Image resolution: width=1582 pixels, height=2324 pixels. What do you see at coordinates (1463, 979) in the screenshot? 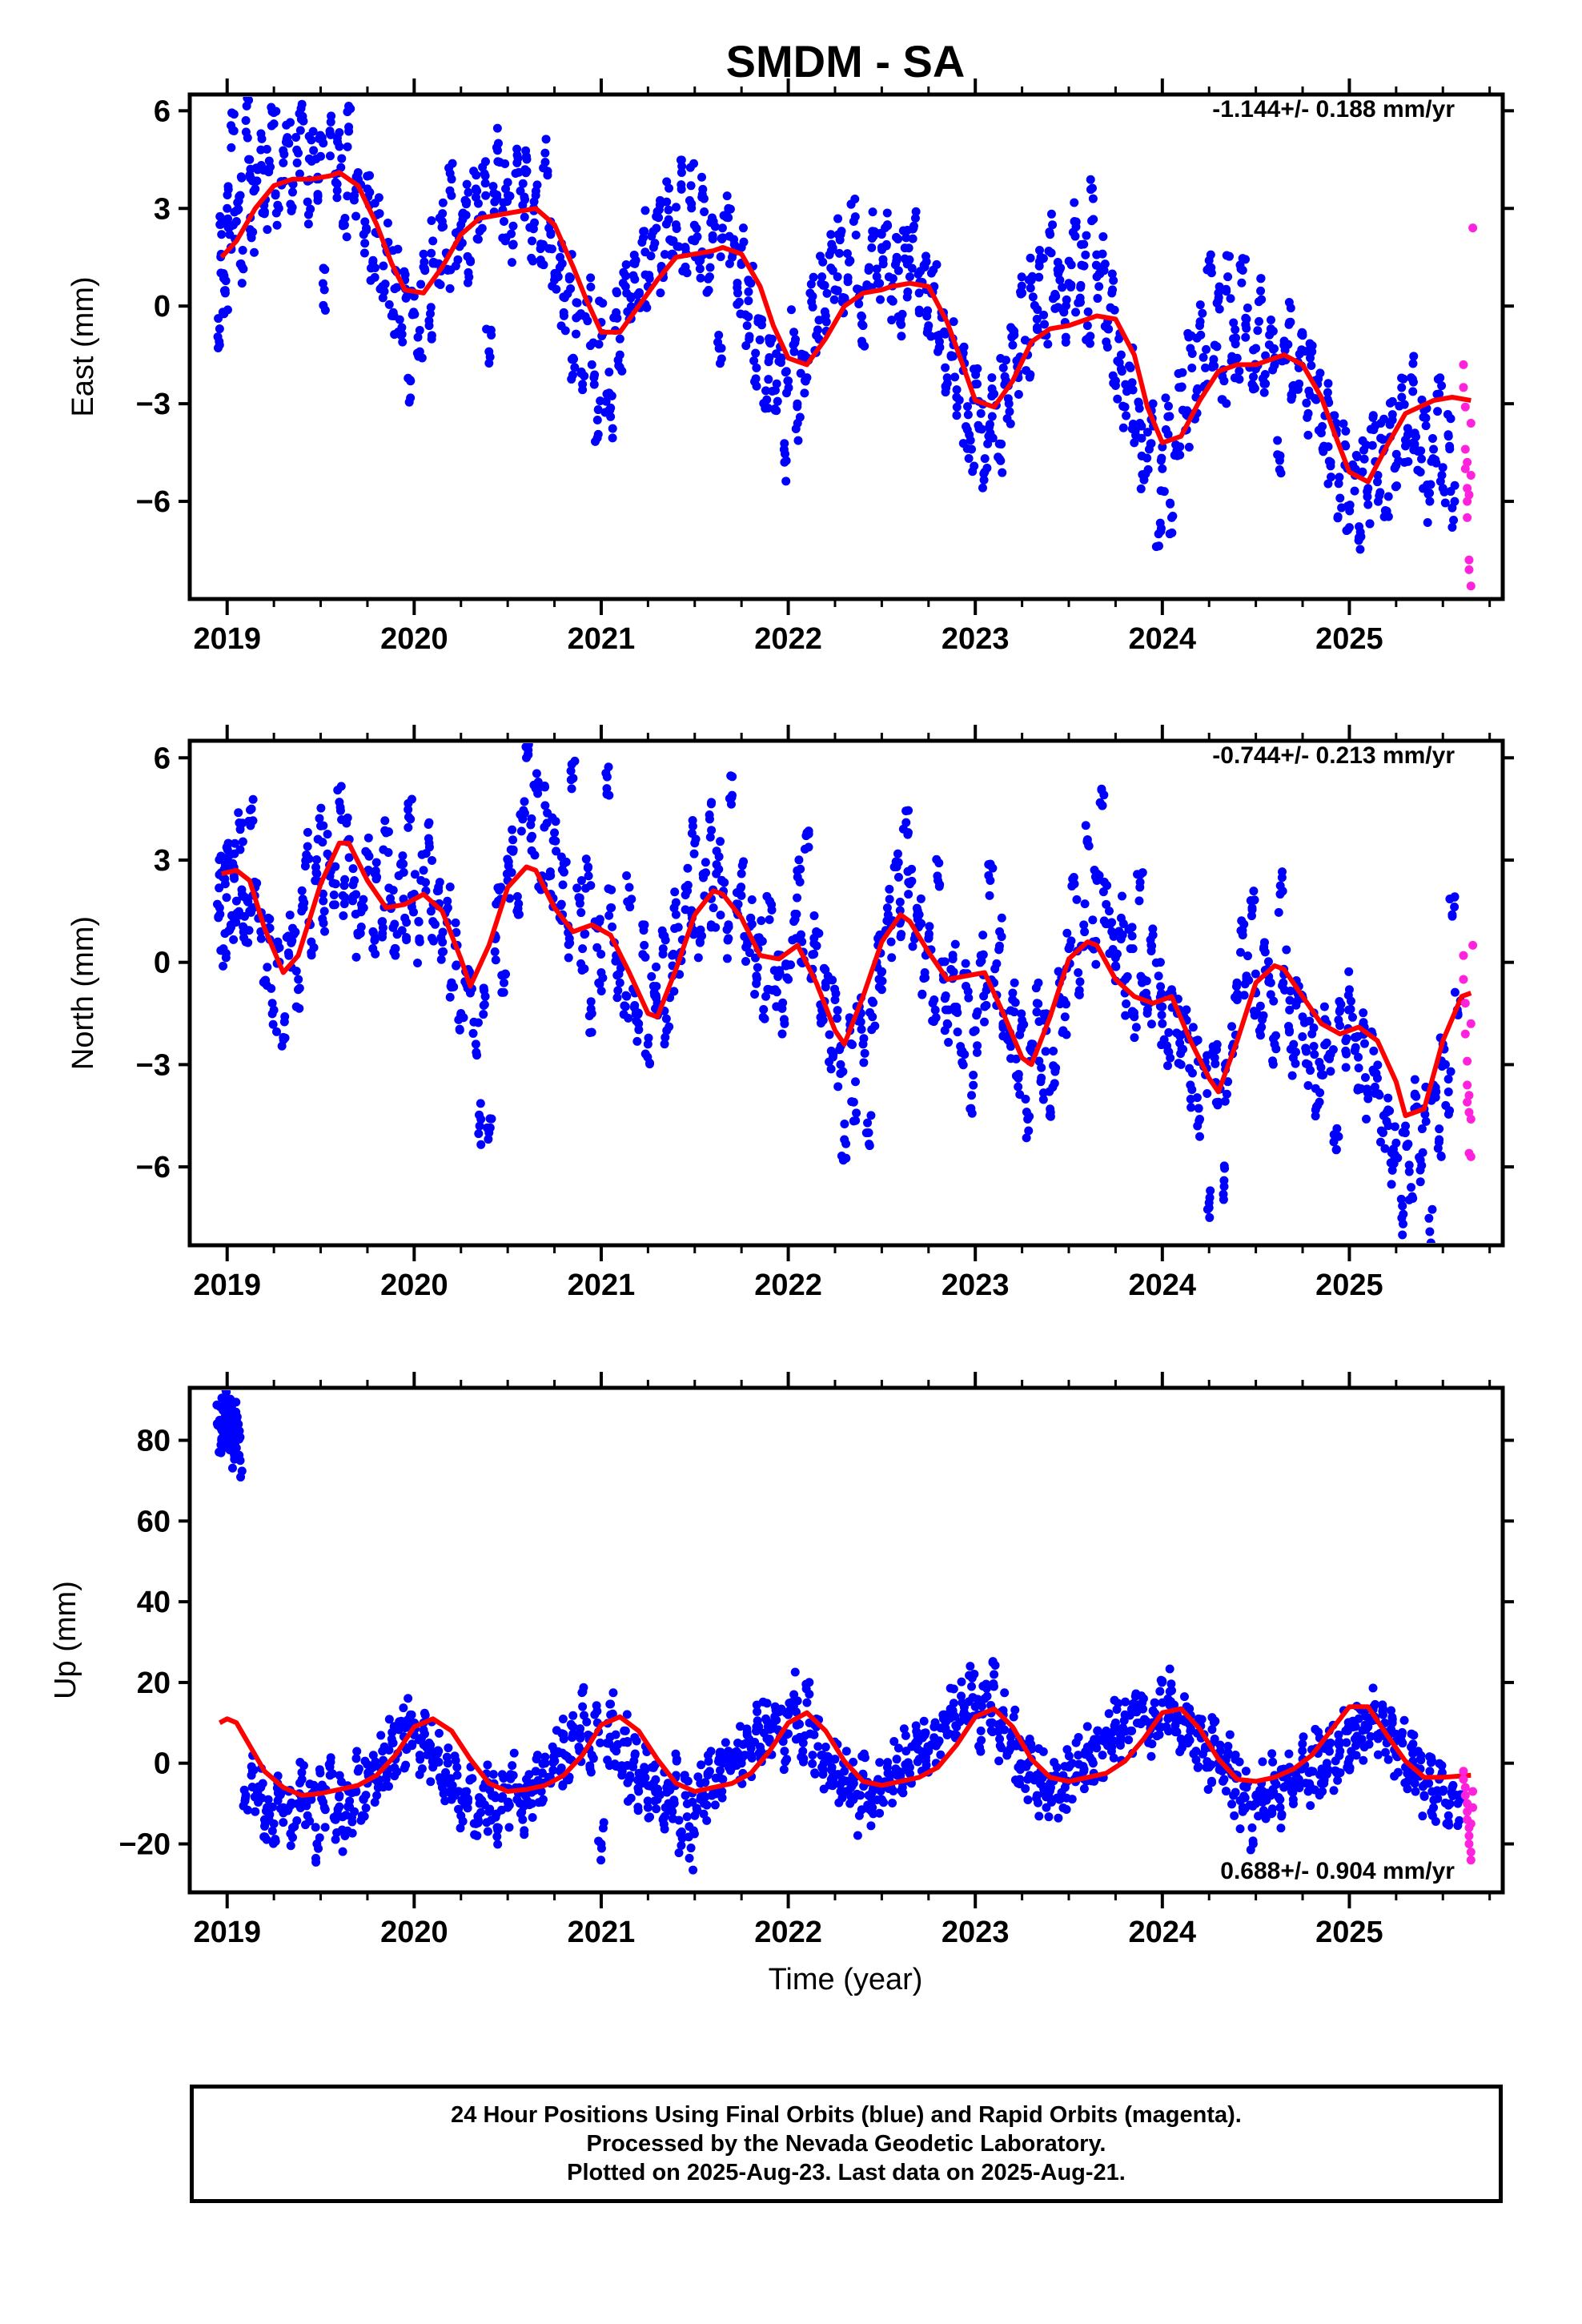
I see `north-rapid-point` at bounding box center [1463, 979].